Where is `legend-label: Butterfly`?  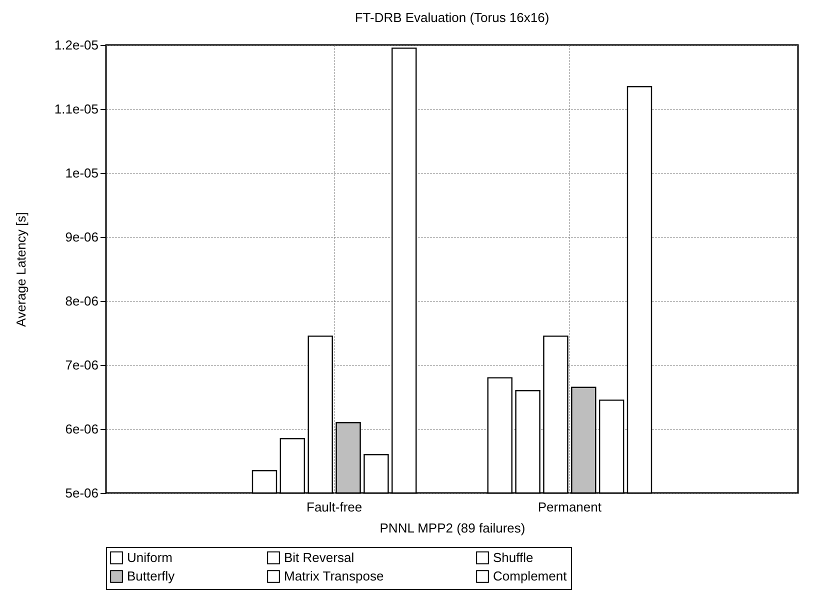
legend-label: Butterfly is located at coordinates (151, 576).